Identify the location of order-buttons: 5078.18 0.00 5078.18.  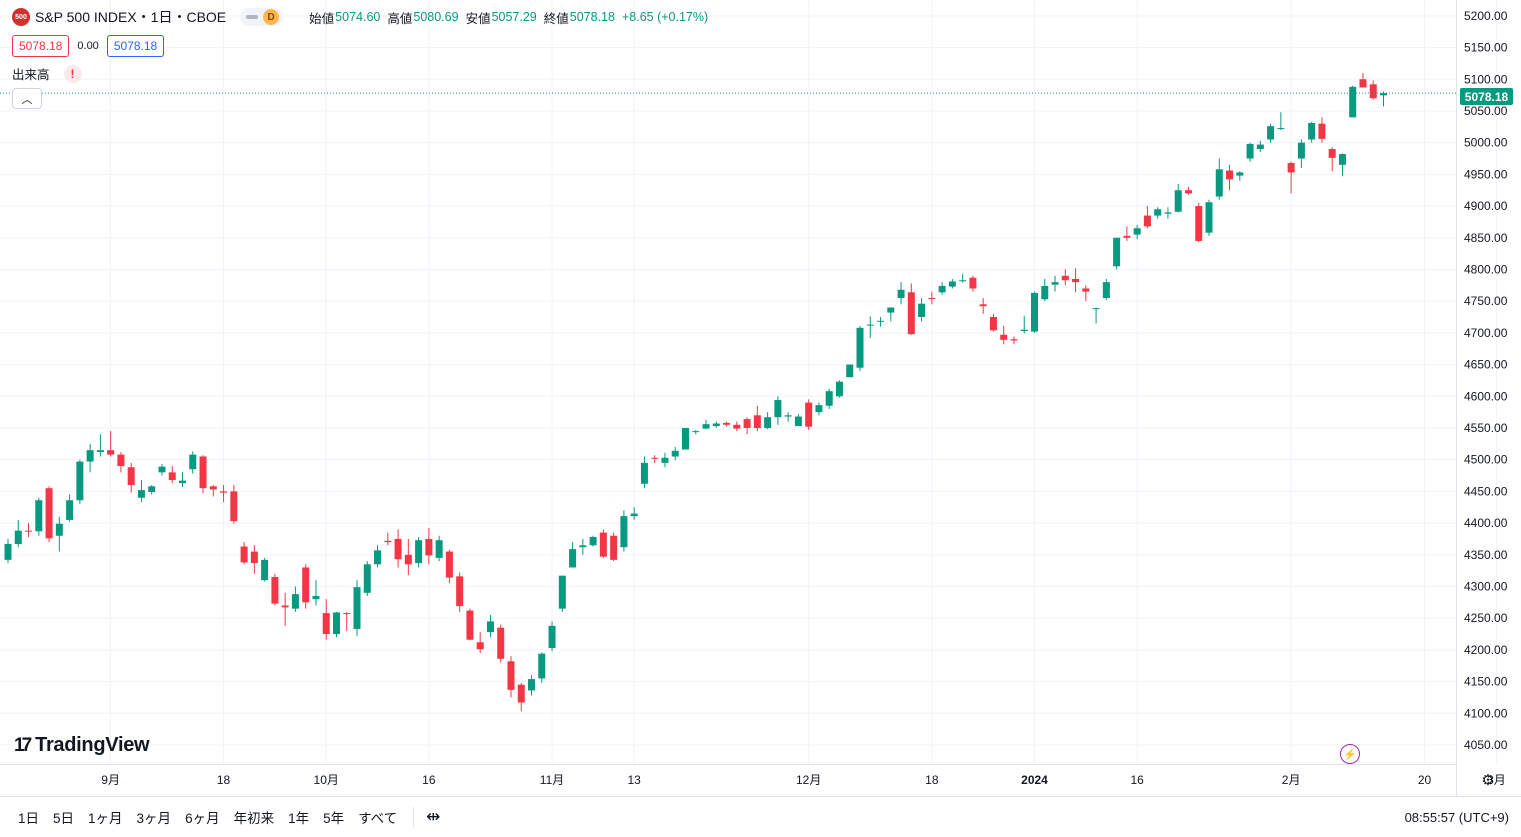
(88, 46).